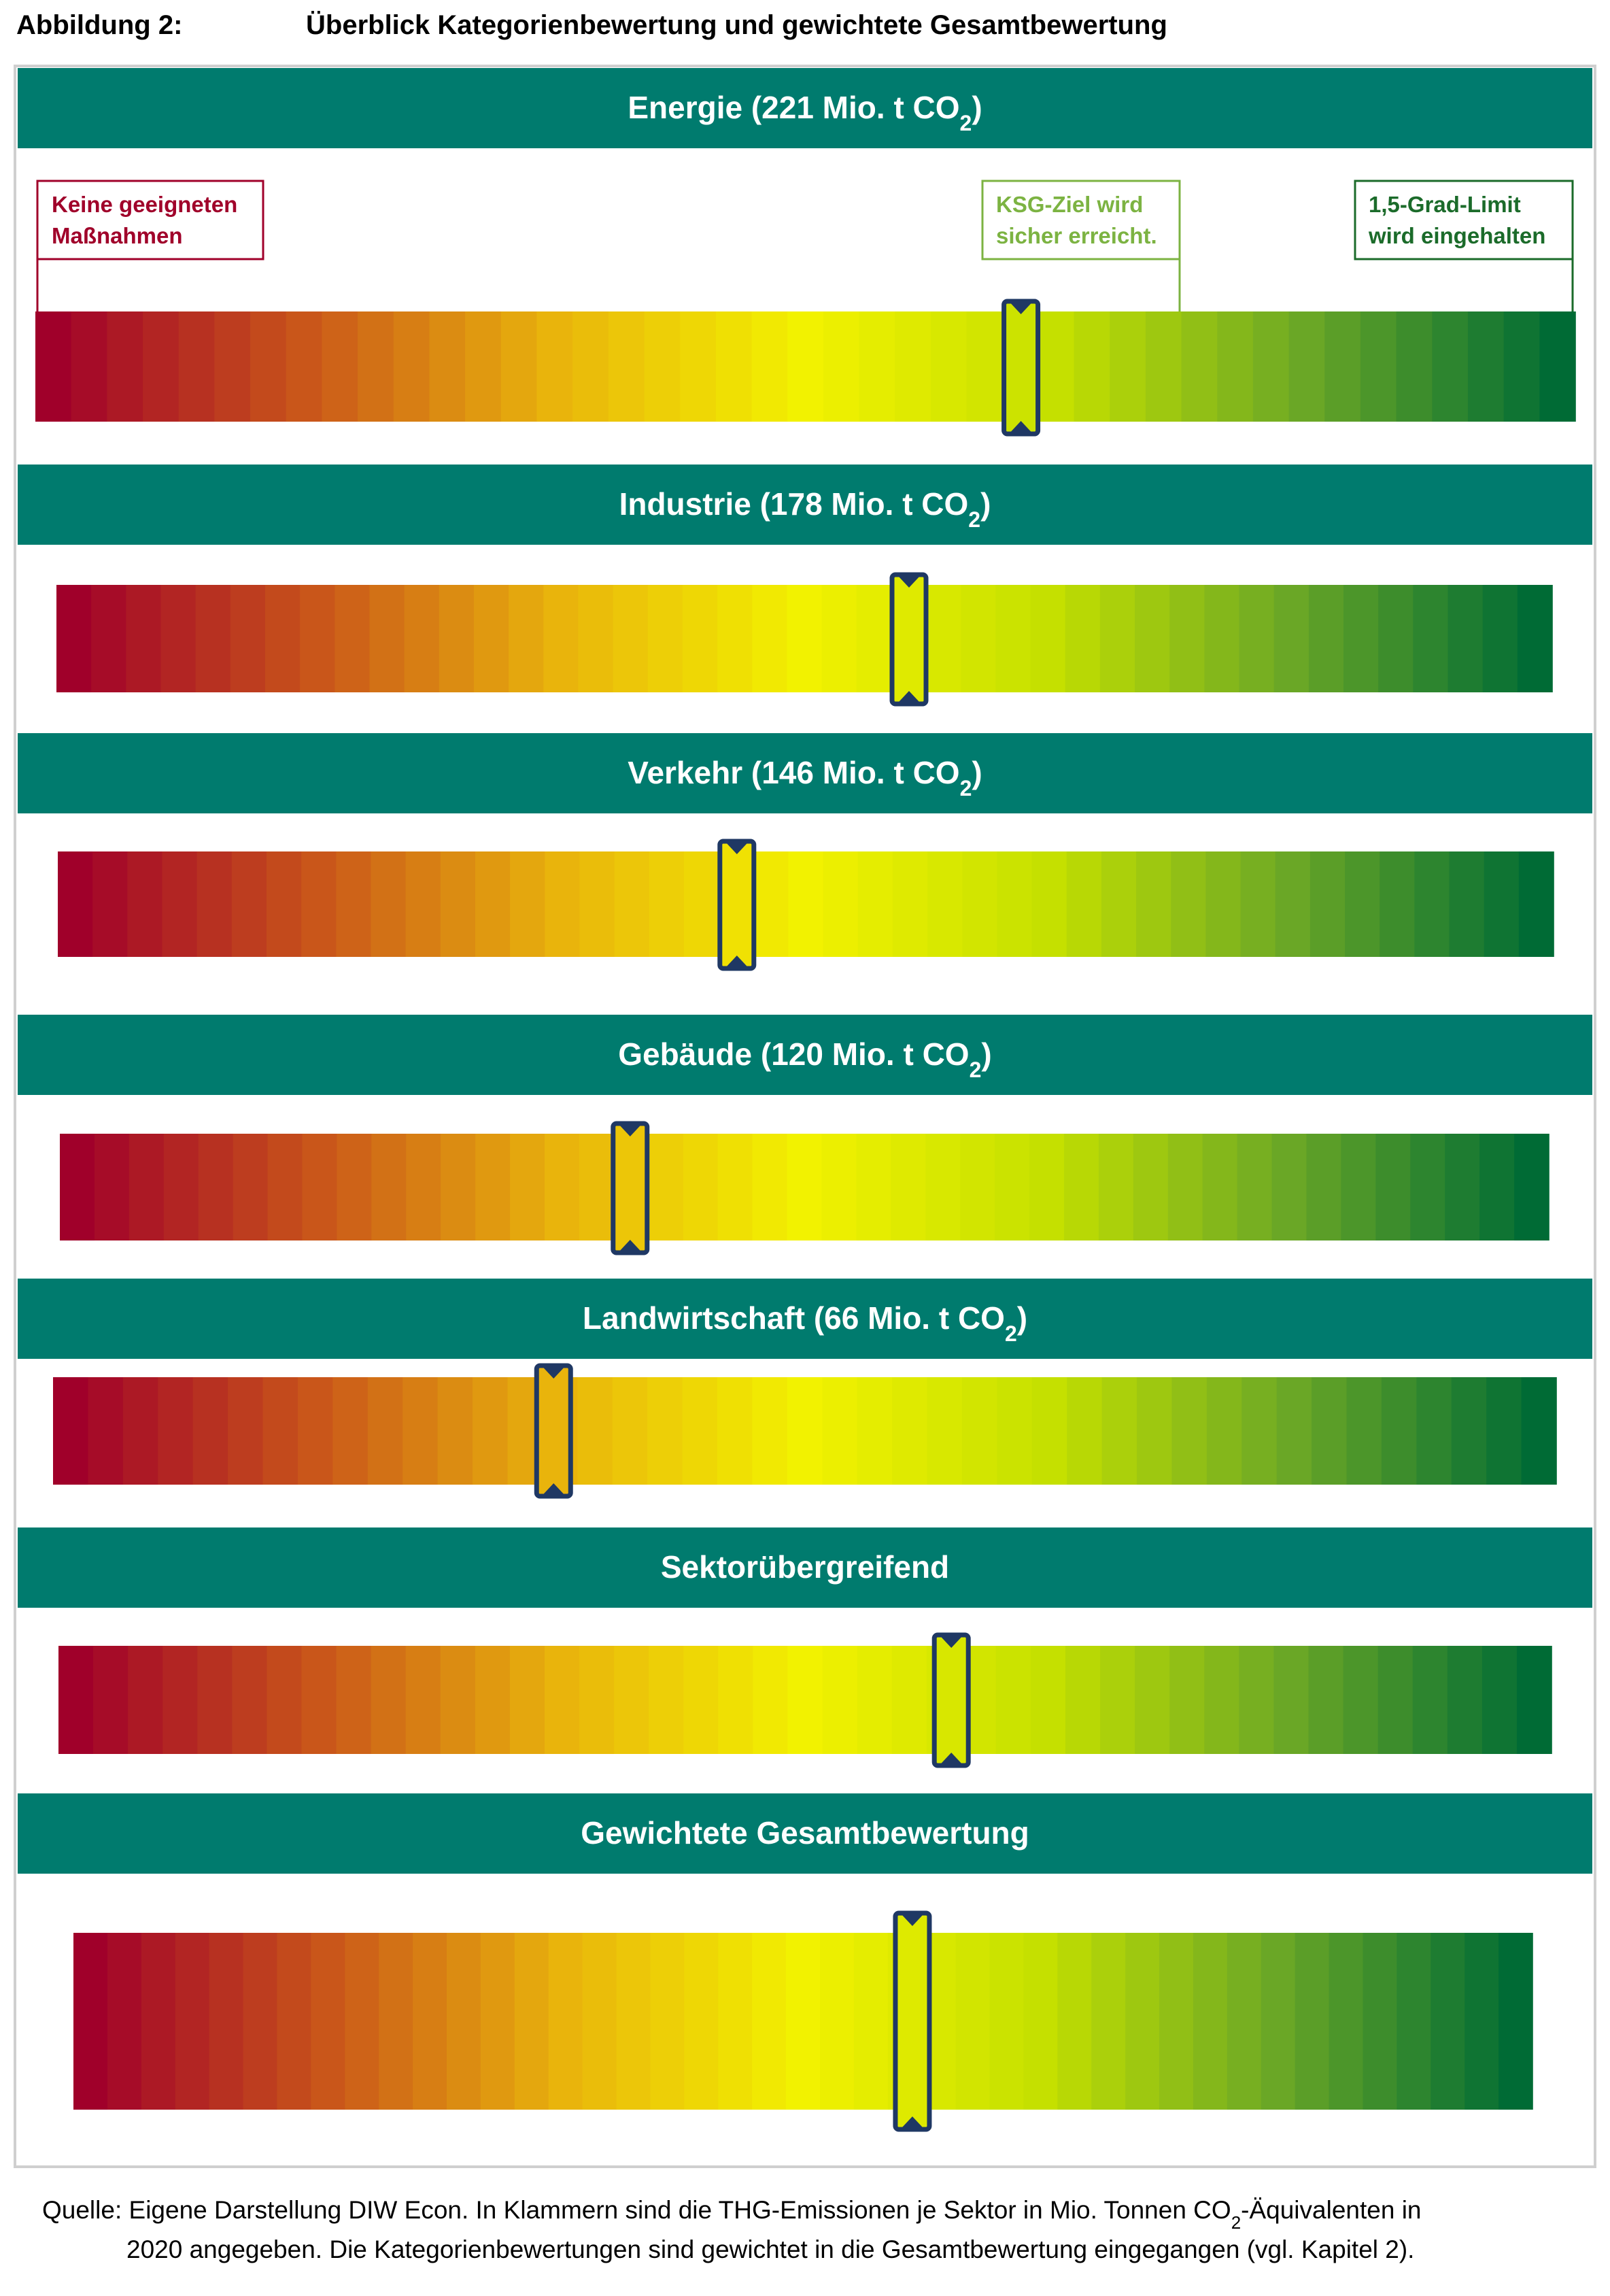 Image resolution: width=1610 pixels, height=2296 pixels. What do you see at coordinates (794, 504) in the screenshot?
I see `category-title-main: Industrie (178 Mio. t CO` at bounding box center [794, 504].